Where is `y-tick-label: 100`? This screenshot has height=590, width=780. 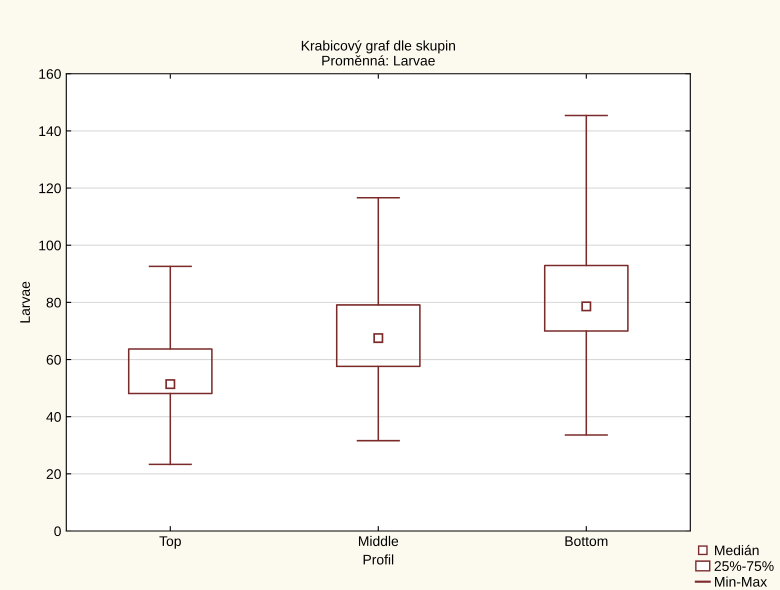
y-tick-label: 100 is located at coordinates (50, 245).